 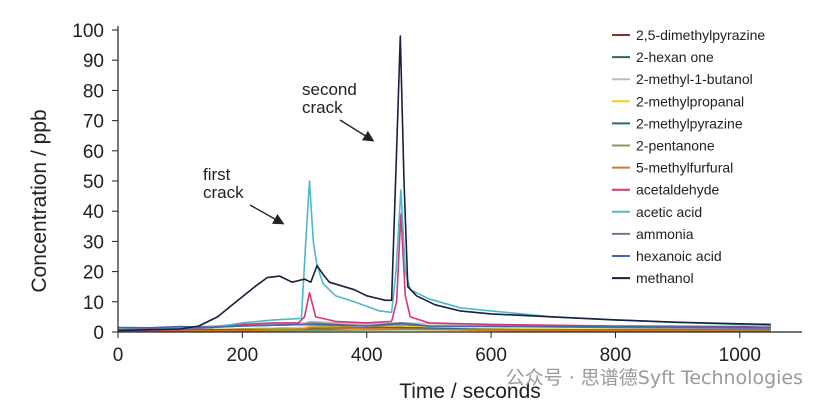 What do you see at coordinates (740, 355) in the screenshot?
I see `x-tick-label: 1000` at bounding box center [740, 355].